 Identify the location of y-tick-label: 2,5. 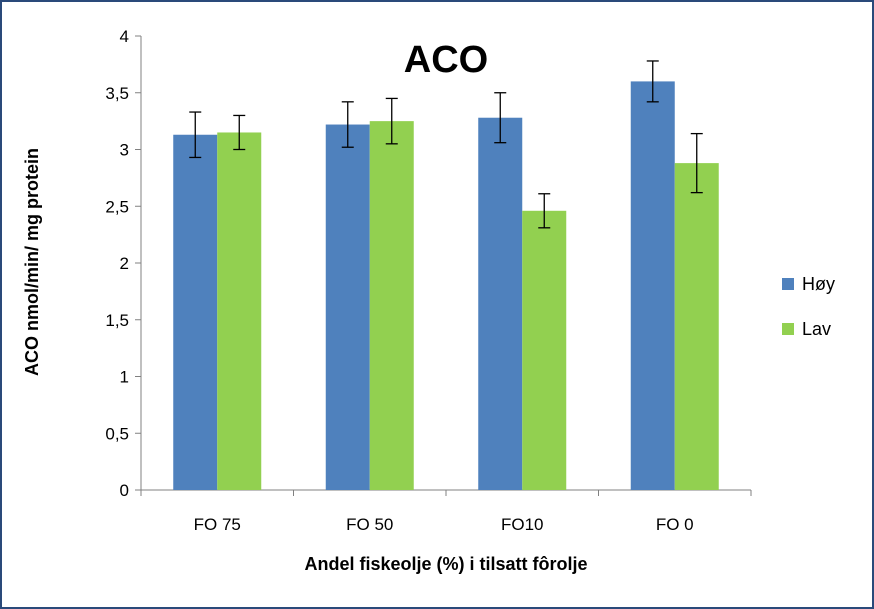
(117, 206).